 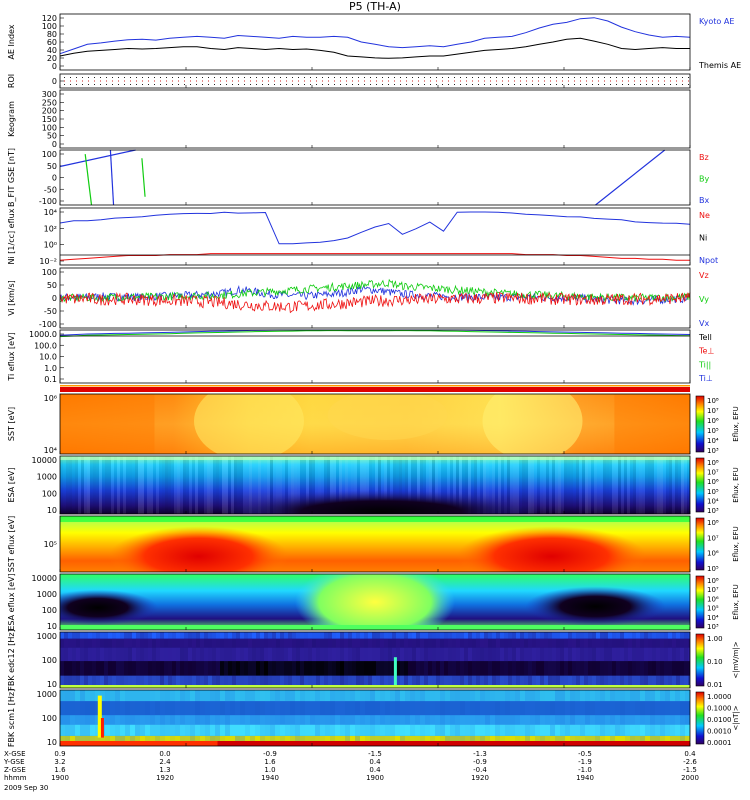 I want to click on x-tick-value: -0.5, so click(x=585, y=754).